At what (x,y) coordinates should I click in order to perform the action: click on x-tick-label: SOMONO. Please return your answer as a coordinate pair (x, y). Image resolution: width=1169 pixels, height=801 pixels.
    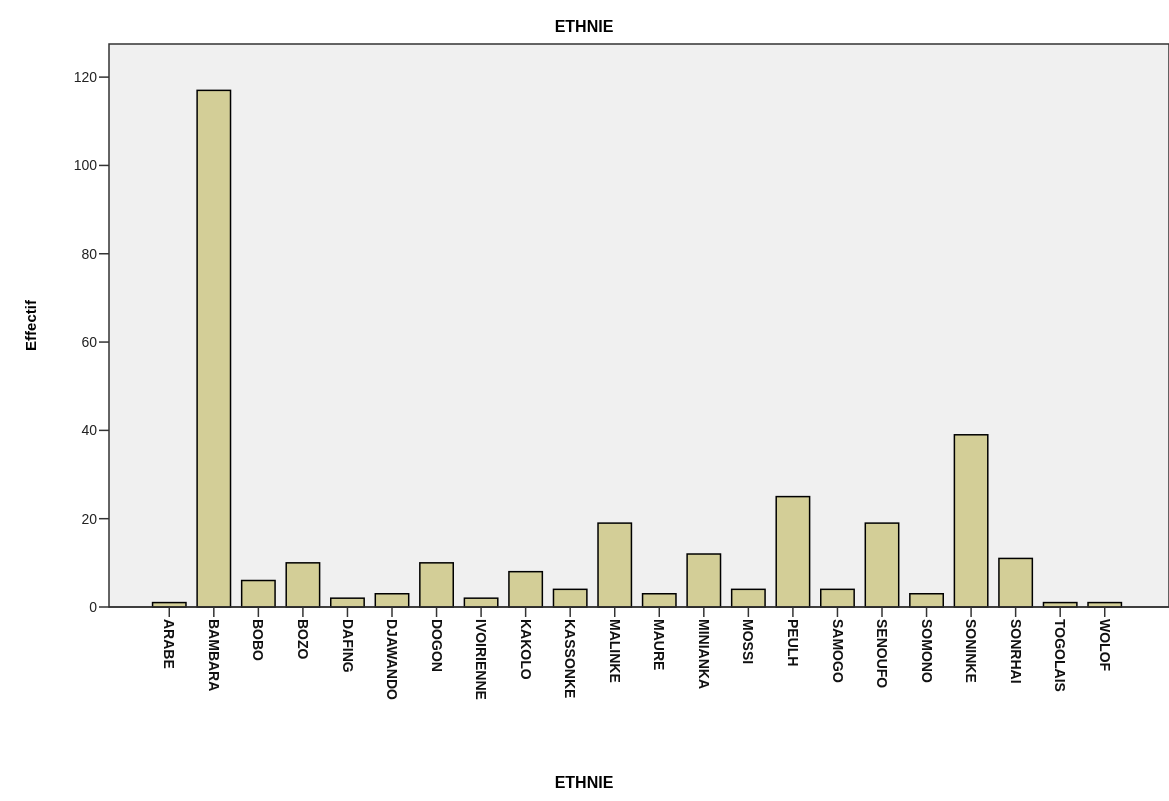
    Looking at the image, I should click on (926, 651).